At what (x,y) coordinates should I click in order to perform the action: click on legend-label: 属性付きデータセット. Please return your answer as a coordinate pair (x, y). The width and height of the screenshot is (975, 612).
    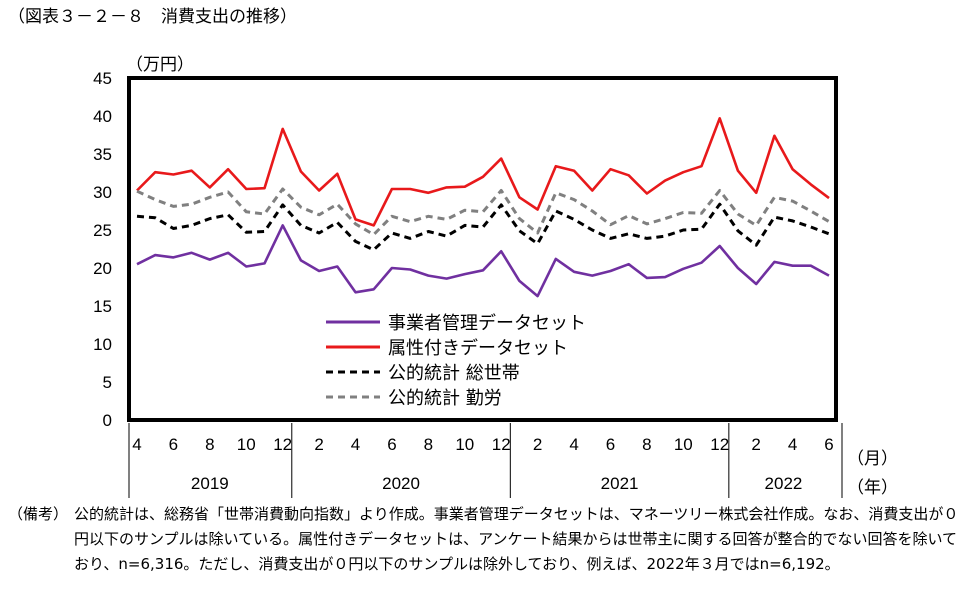
    Looking at the image, I should click on (478, 348).